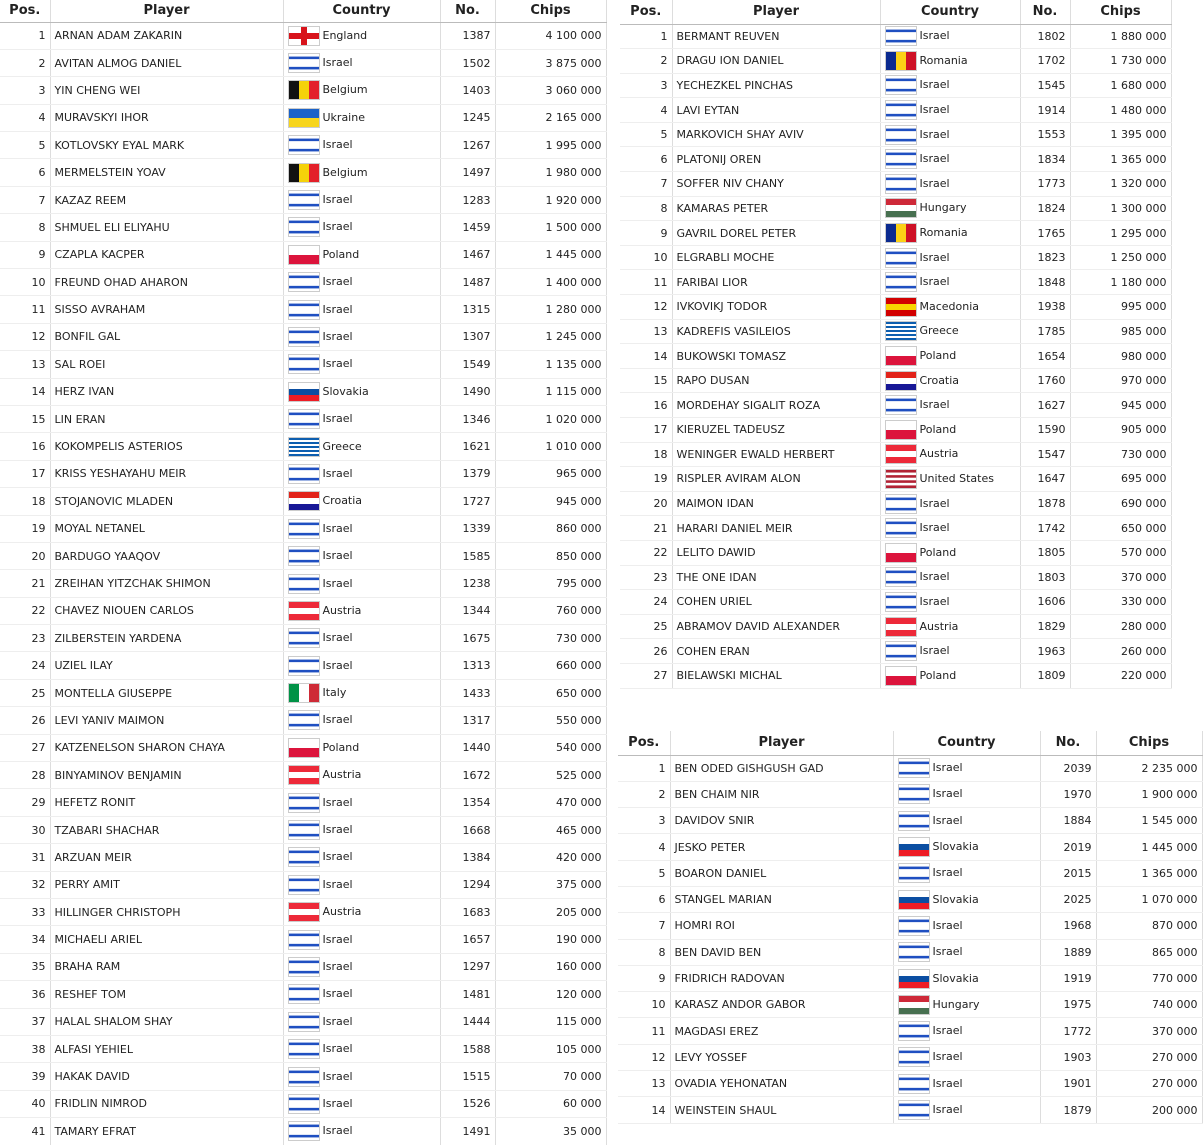 The height and width of the screenshot is (1145, 1204). I want to click on position: 21, so click(25, 583).